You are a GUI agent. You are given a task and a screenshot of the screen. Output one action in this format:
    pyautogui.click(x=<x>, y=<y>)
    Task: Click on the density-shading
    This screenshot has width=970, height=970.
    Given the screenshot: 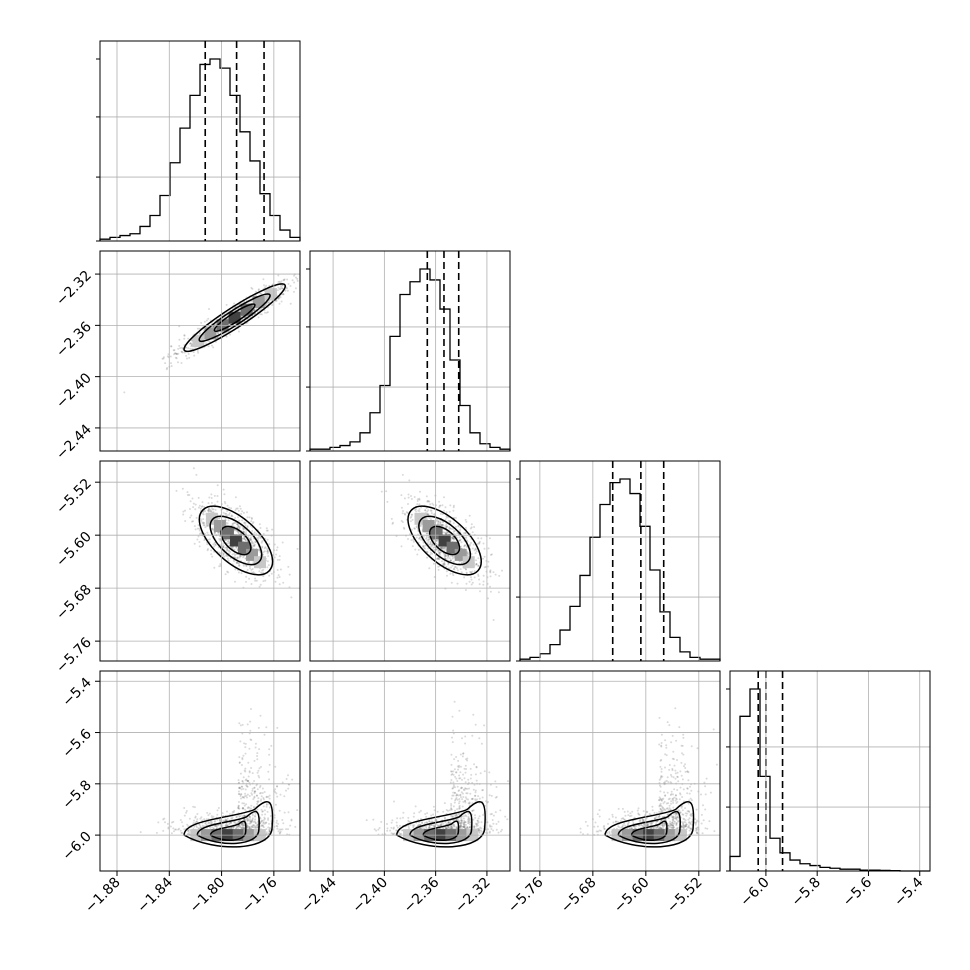 What is the action you would take?
    pyautogui.click(x=235, y=540)
    